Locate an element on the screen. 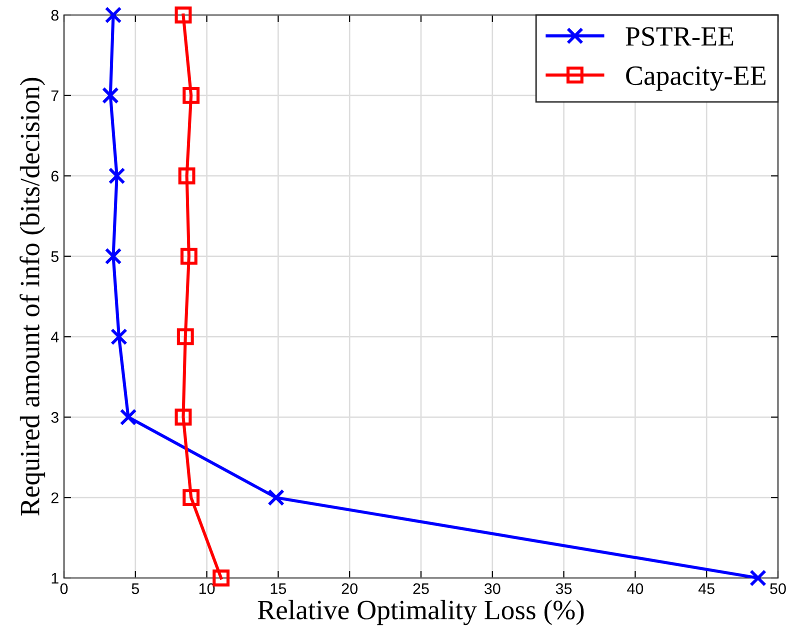 The image size is (787, 637). x-axis-title: Relative Optimality Loss (%) is located at coordinates (421, 613).